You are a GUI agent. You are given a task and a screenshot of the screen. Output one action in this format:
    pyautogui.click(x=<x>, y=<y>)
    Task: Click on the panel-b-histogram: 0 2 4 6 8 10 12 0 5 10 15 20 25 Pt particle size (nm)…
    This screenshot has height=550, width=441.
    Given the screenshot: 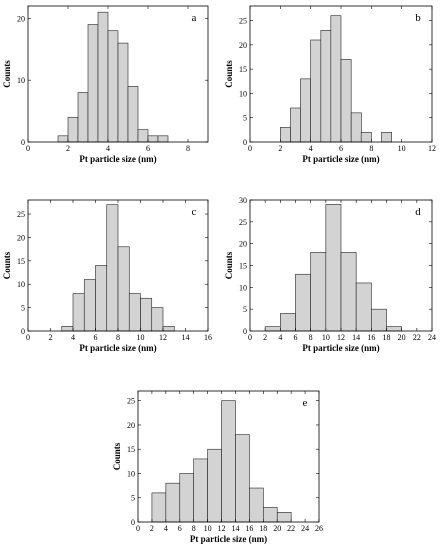 What is the action you would take?
    pyautogui.click(x=330, y=84)
    